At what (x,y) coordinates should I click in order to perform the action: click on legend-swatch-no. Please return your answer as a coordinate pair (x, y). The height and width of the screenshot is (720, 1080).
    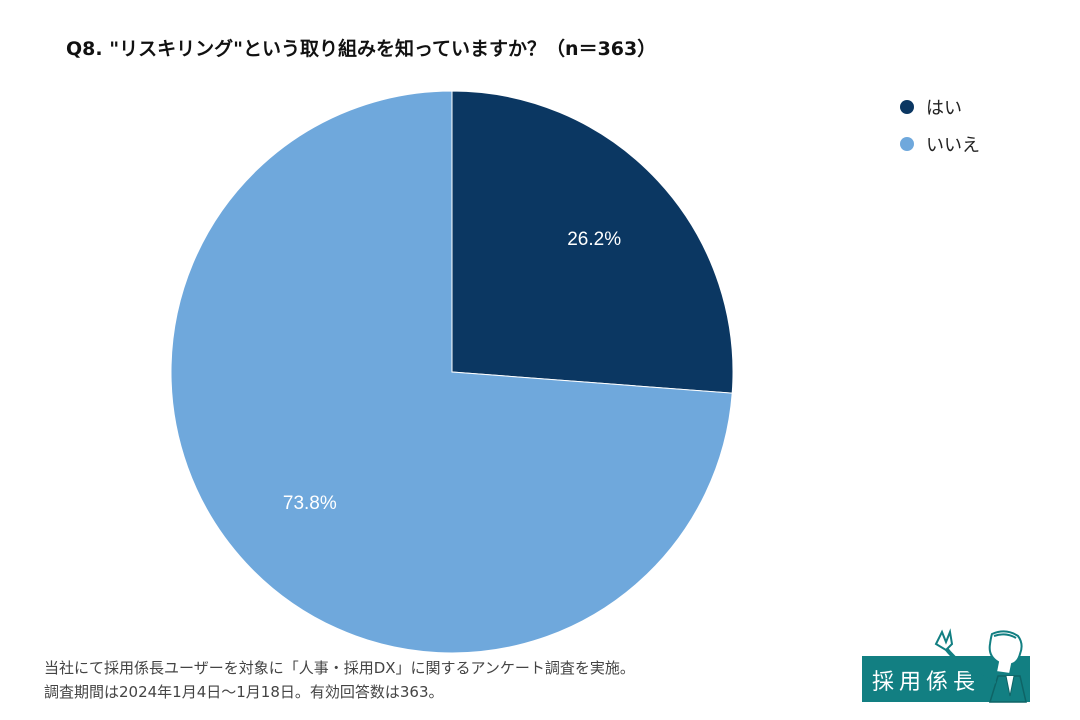
    Looking at the image, I should click on (907, 144).